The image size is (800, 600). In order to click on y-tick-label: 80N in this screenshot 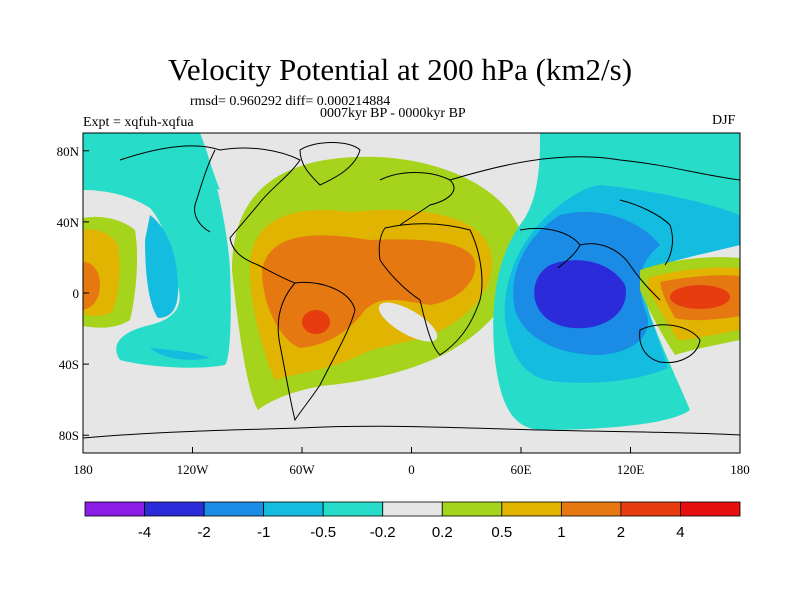, I will do `click(68, 151)`.